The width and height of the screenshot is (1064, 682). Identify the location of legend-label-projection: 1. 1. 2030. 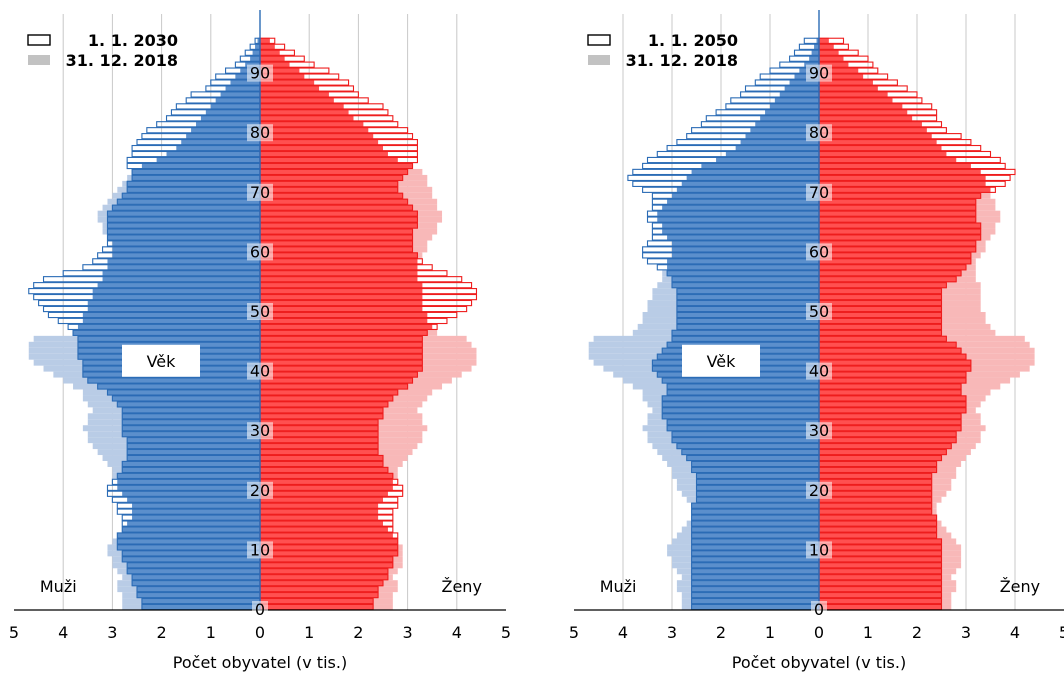
(133, 40).